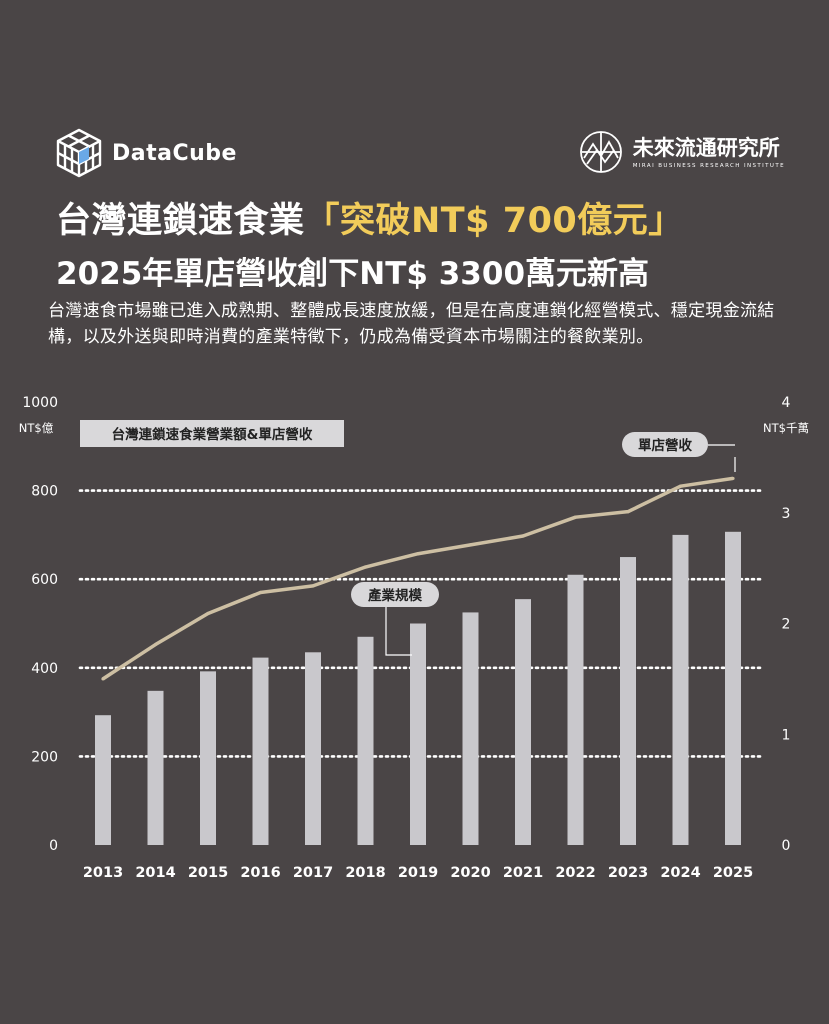 This screenshot has width=829, height=1024. What do you see at coordinates (600, 152) in the screenshot?
I see `globe-icon` at bounding box center [600, 152].